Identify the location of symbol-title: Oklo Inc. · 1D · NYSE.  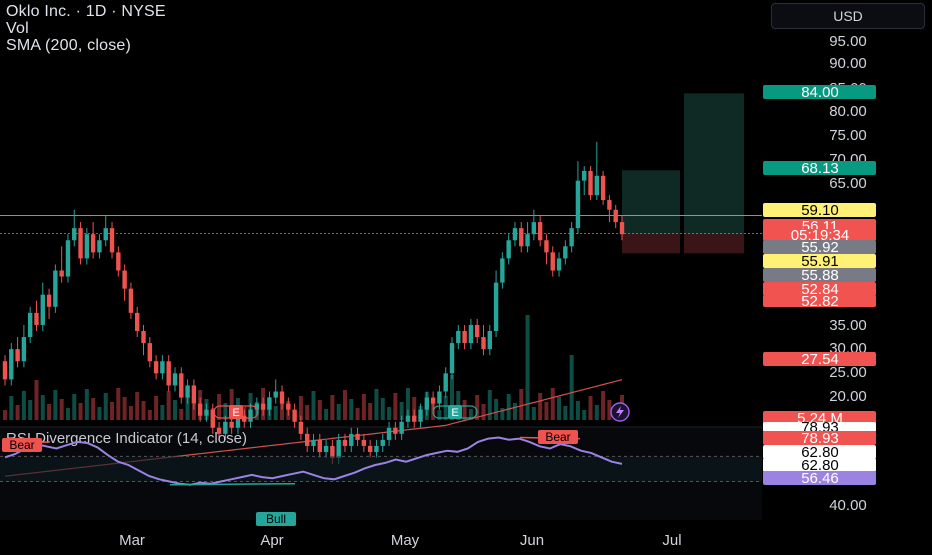
(86, 11).